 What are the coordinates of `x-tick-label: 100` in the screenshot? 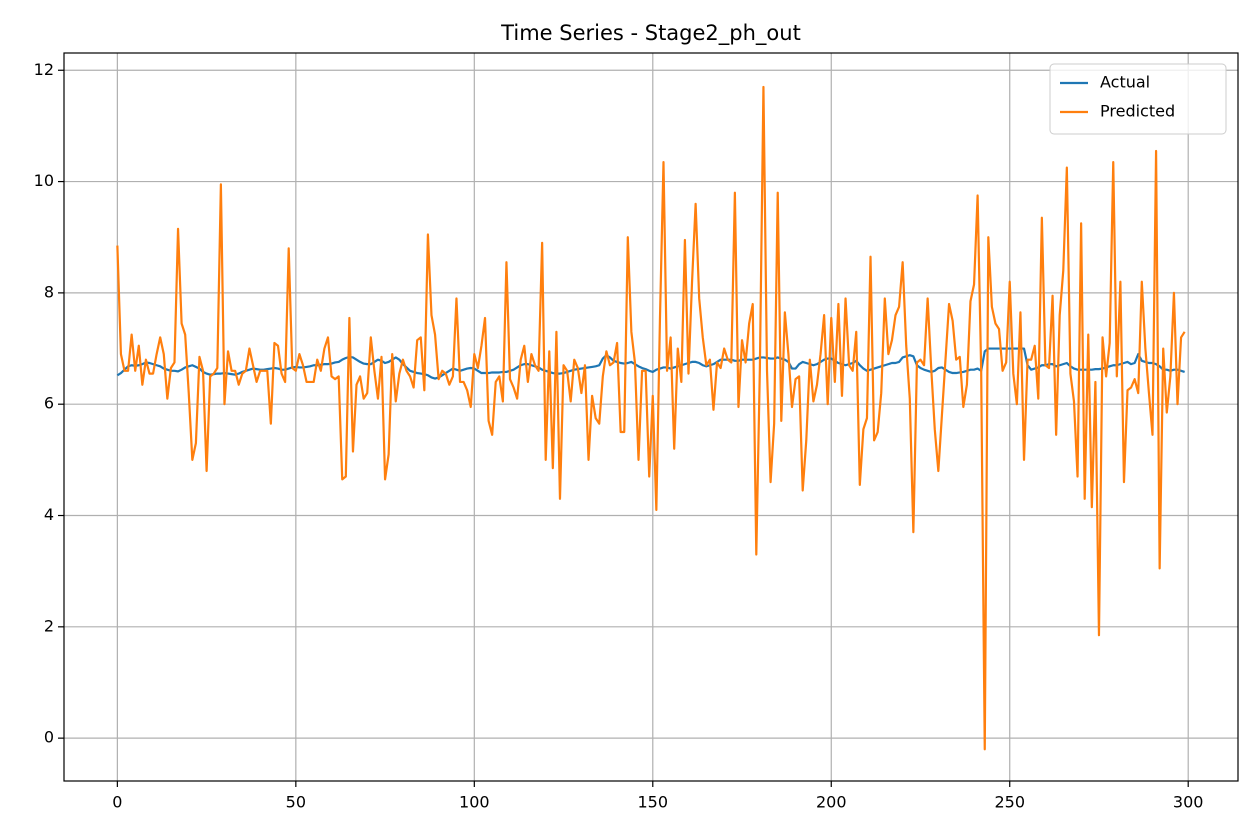 It's located at (474, 802).